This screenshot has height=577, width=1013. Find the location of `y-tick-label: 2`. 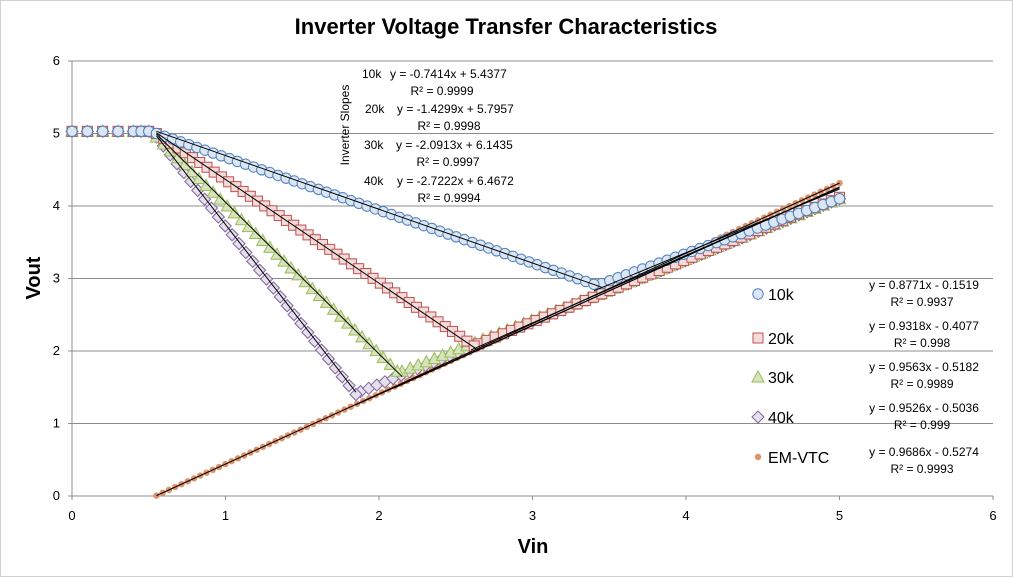

y-tick-label: 2 is located at coordinates (56, 350).